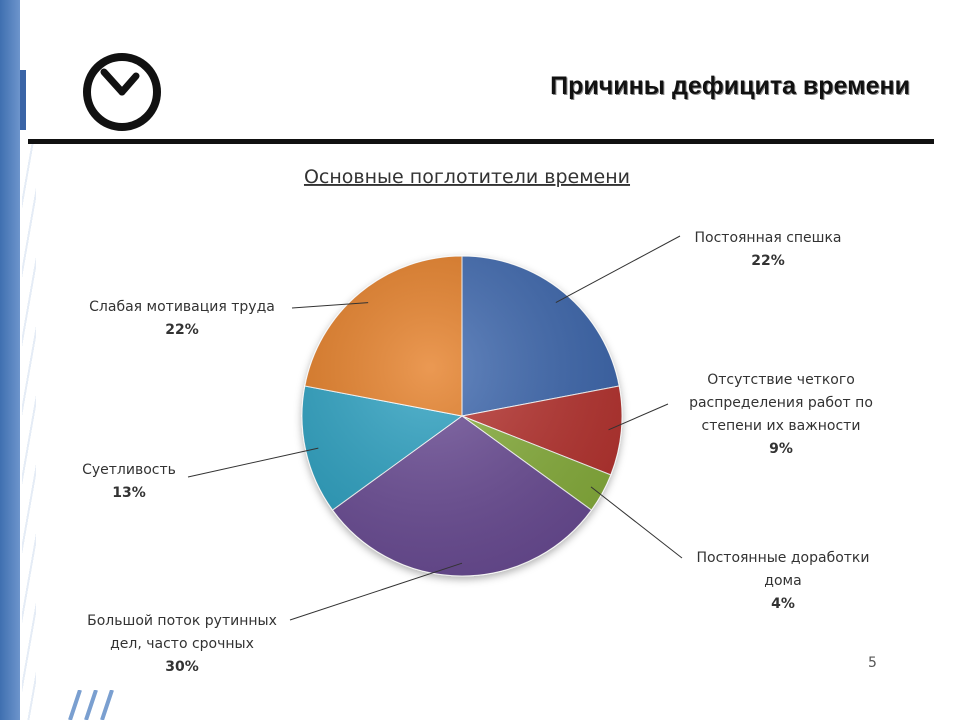 This screenshot has height=720, width=960. What do you see at coordinates (29, 430) in the screenshot?
I see `left-stripes-decoration` at bounding box center [29, 430].